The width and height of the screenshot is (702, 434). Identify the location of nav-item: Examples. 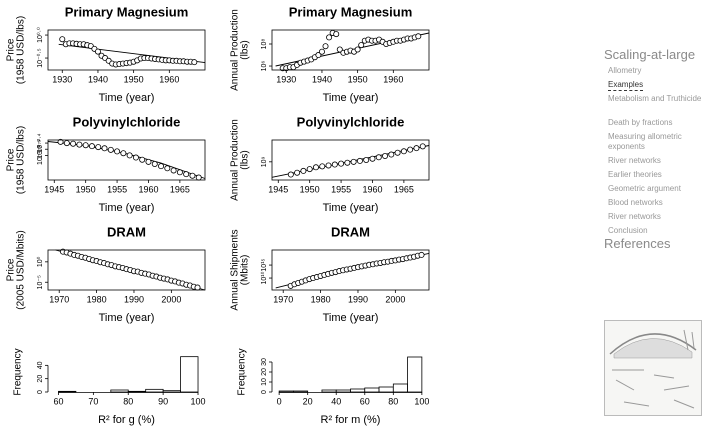
(626, 85).